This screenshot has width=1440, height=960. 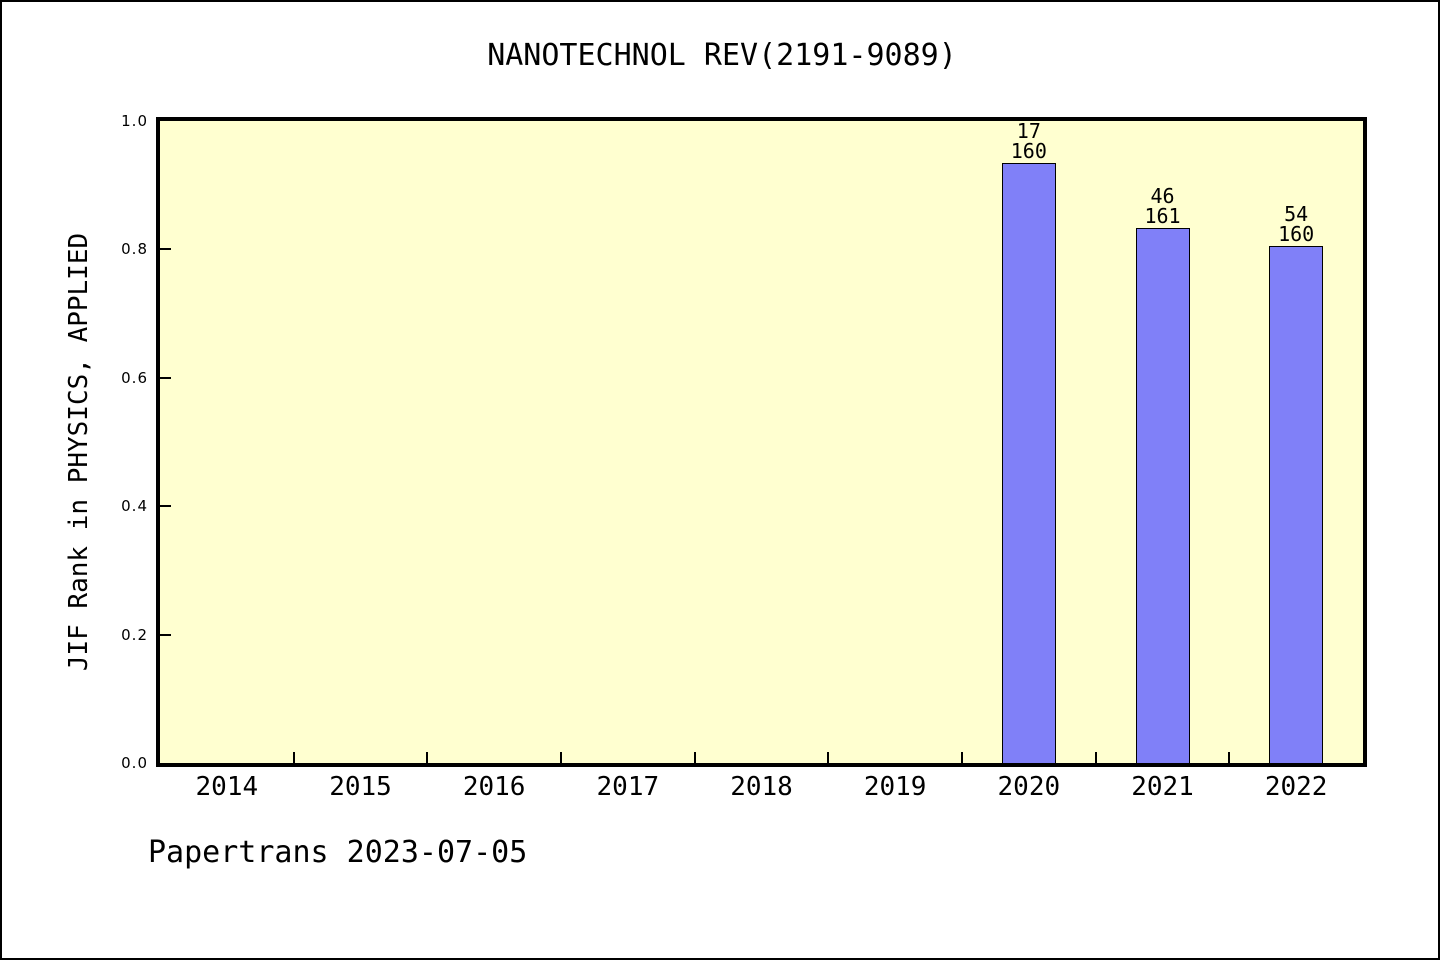 What do you see at coordinates (227, 787) in the screenshot?
I see `x-tick-label: 2014` at bounding box center [227, 787].